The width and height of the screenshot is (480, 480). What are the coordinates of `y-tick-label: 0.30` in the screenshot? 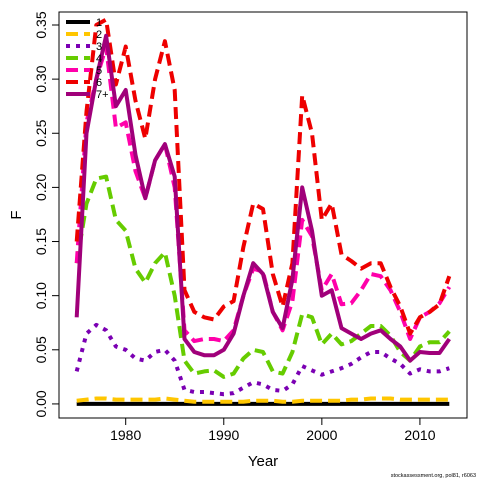 It's located at (41, 78).